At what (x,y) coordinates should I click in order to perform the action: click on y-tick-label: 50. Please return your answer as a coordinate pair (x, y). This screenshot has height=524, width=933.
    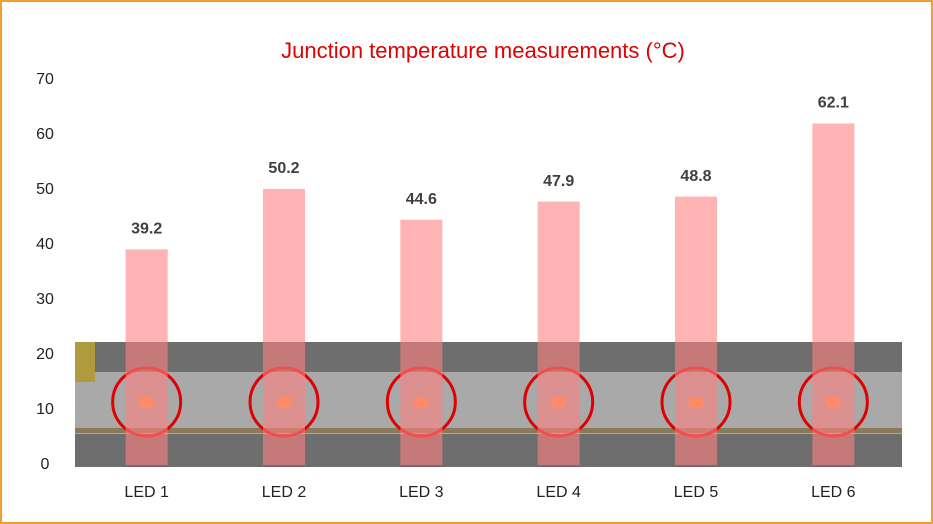
    Looking at the image, I should click on (45, 189).